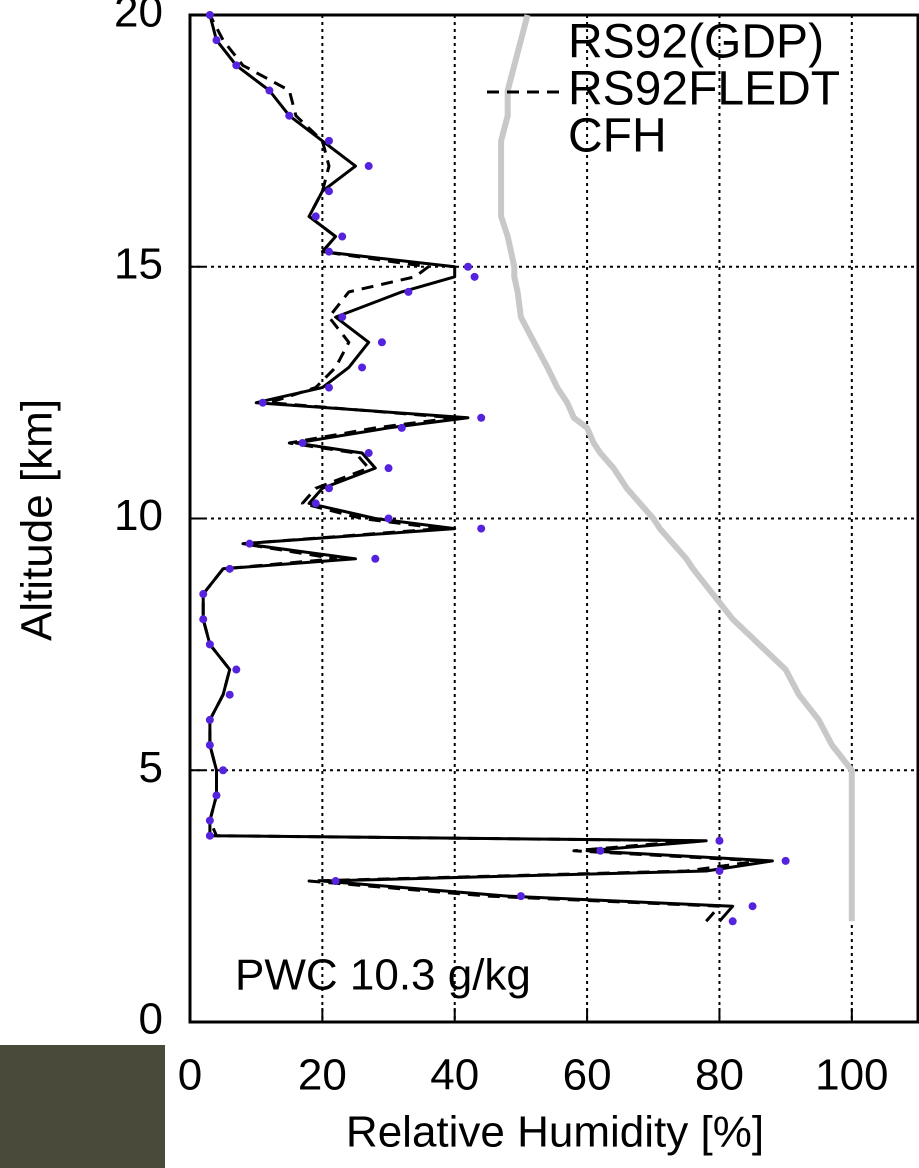  I want to click on legend-label: RS92(GDP), so click(696, 42).